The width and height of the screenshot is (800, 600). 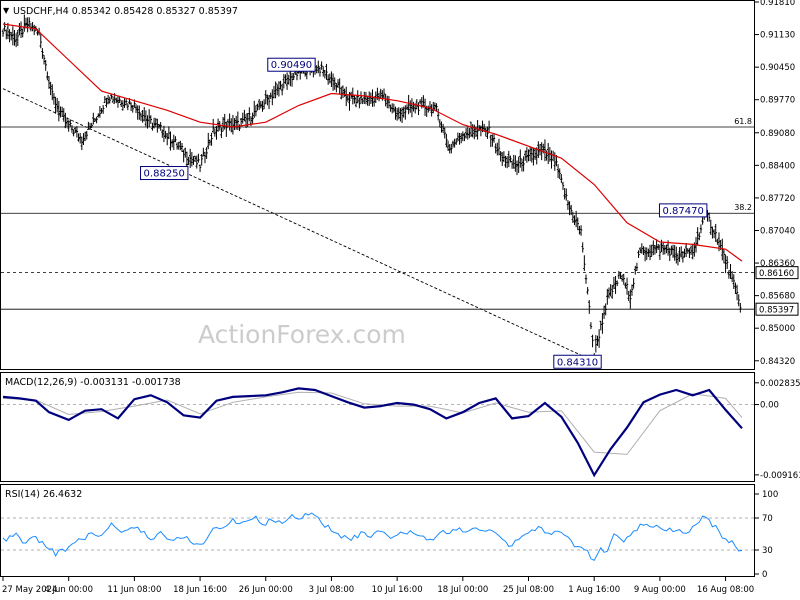 I want to click on price-level-box, so click(x=777, y=273).